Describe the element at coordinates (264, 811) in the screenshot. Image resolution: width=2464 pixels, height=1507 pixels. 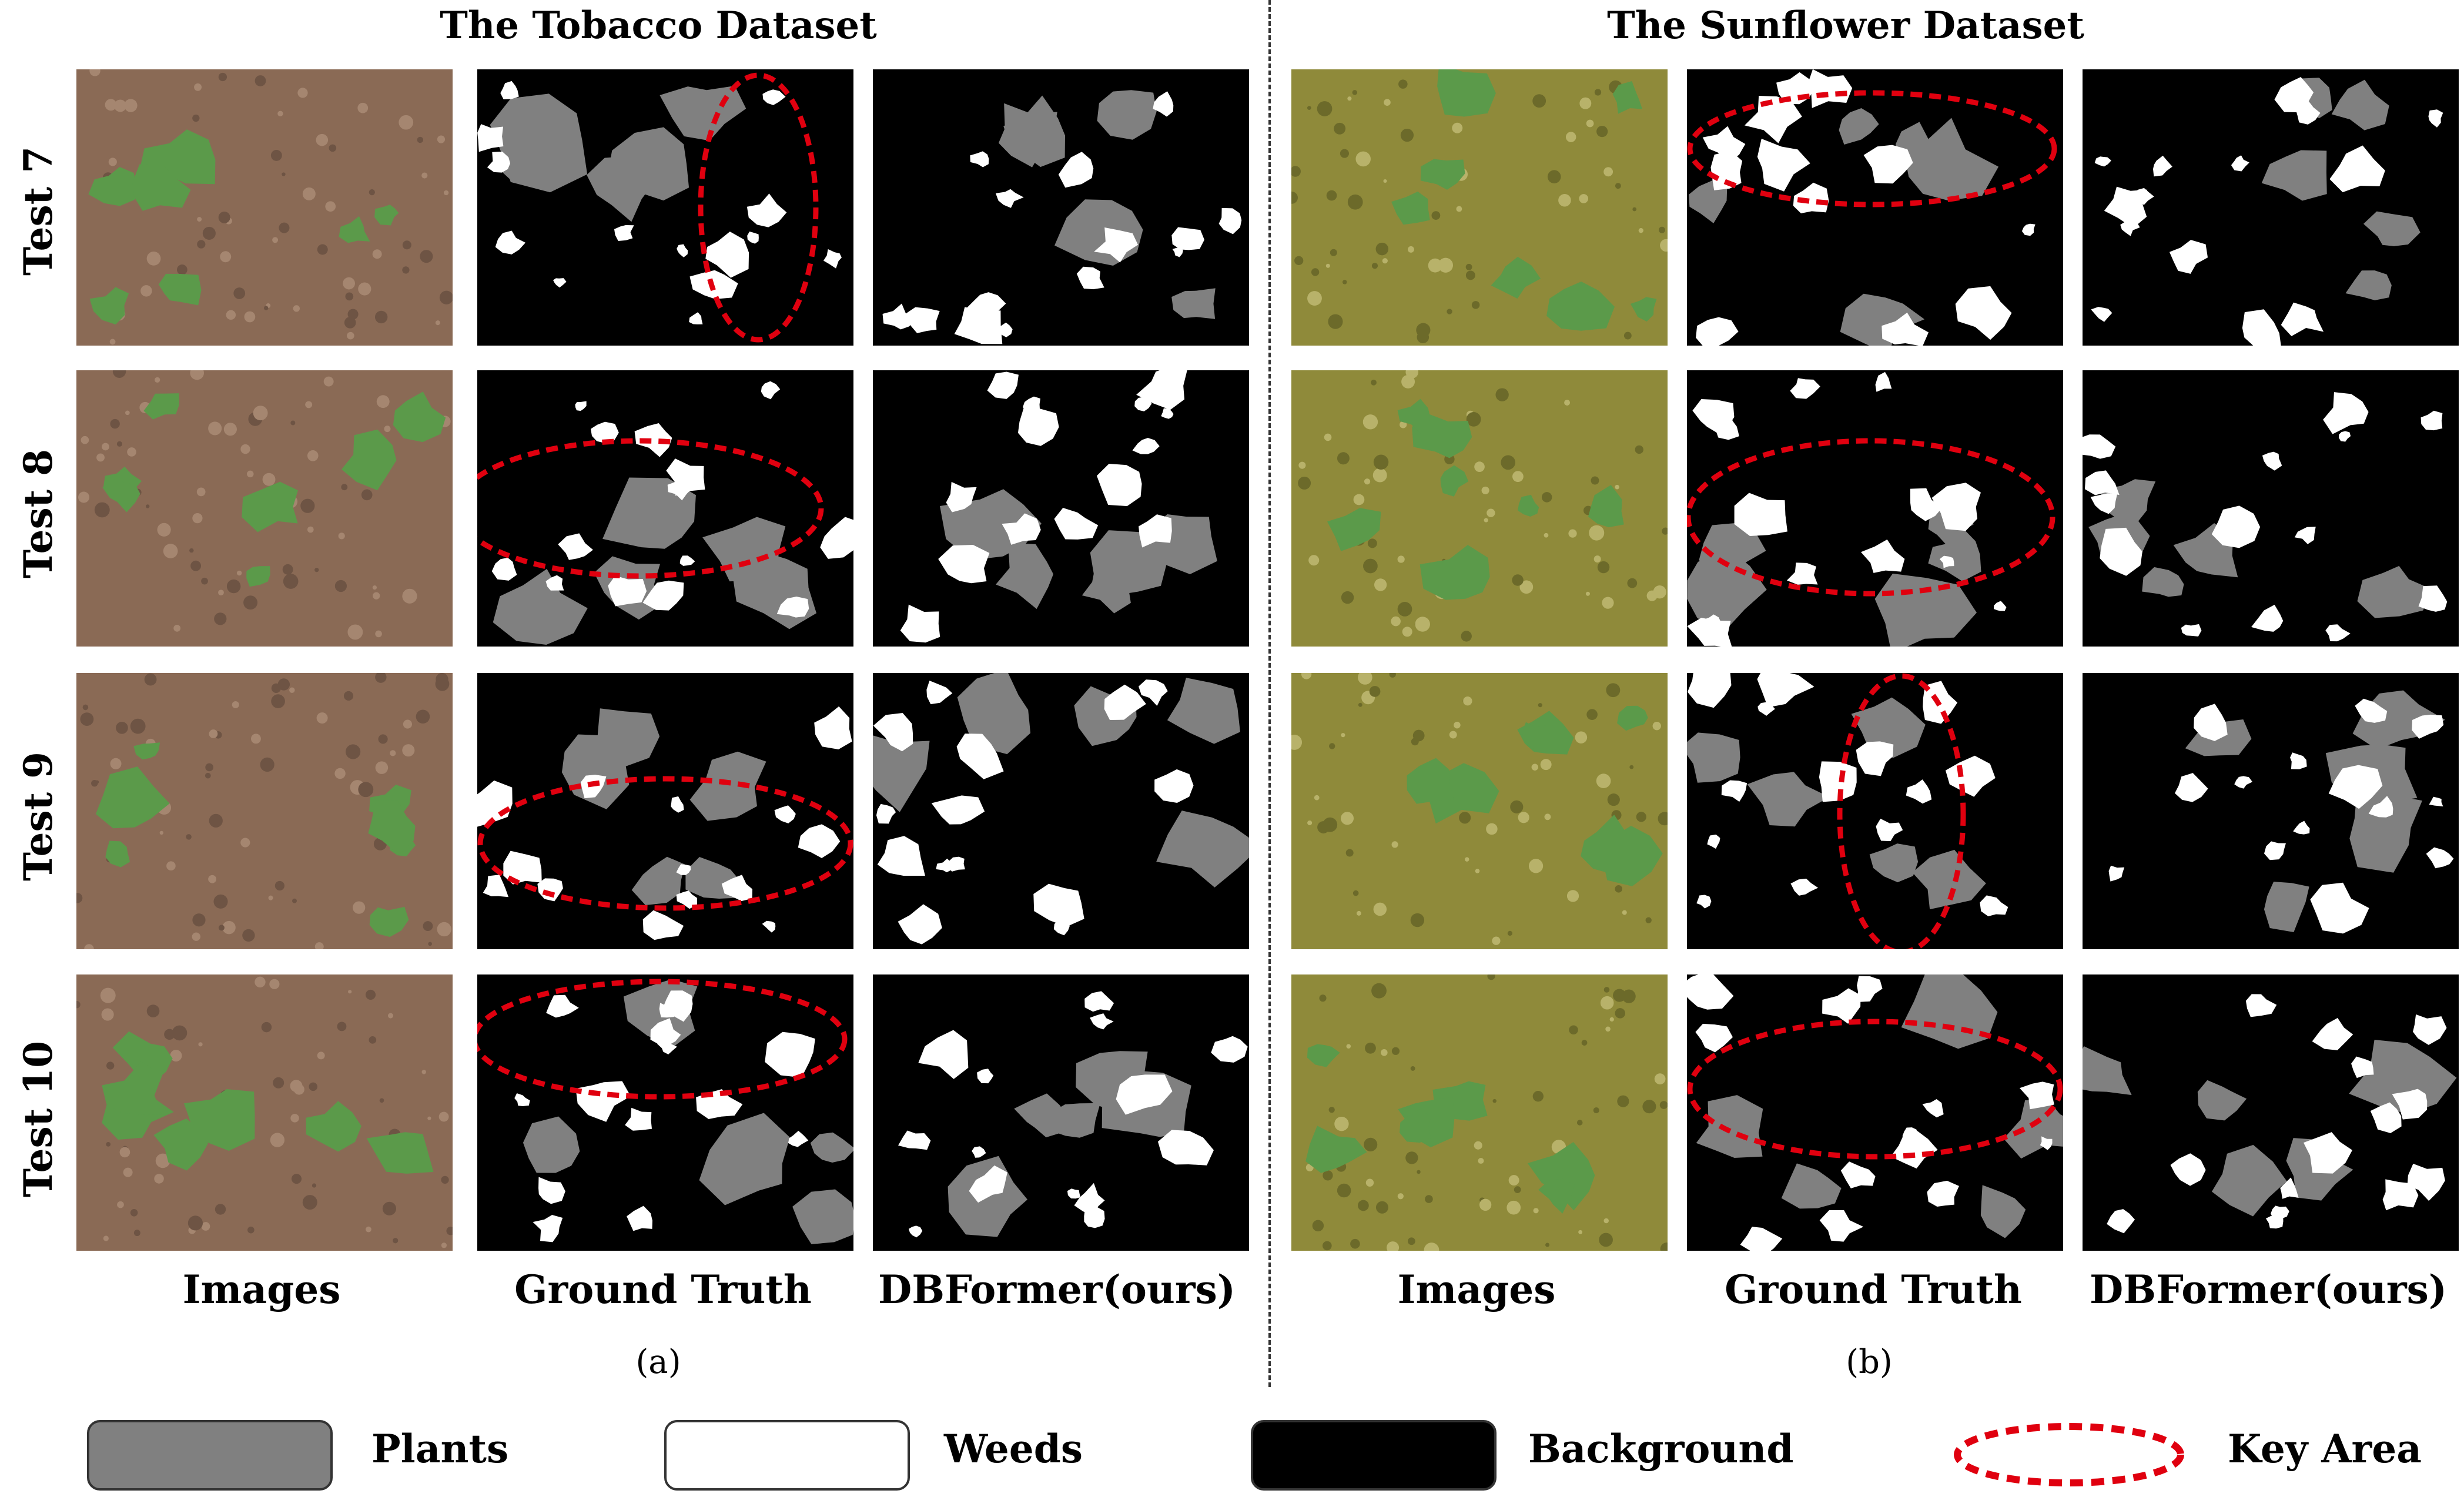
I see `tobacco-photo-test9` at that location.